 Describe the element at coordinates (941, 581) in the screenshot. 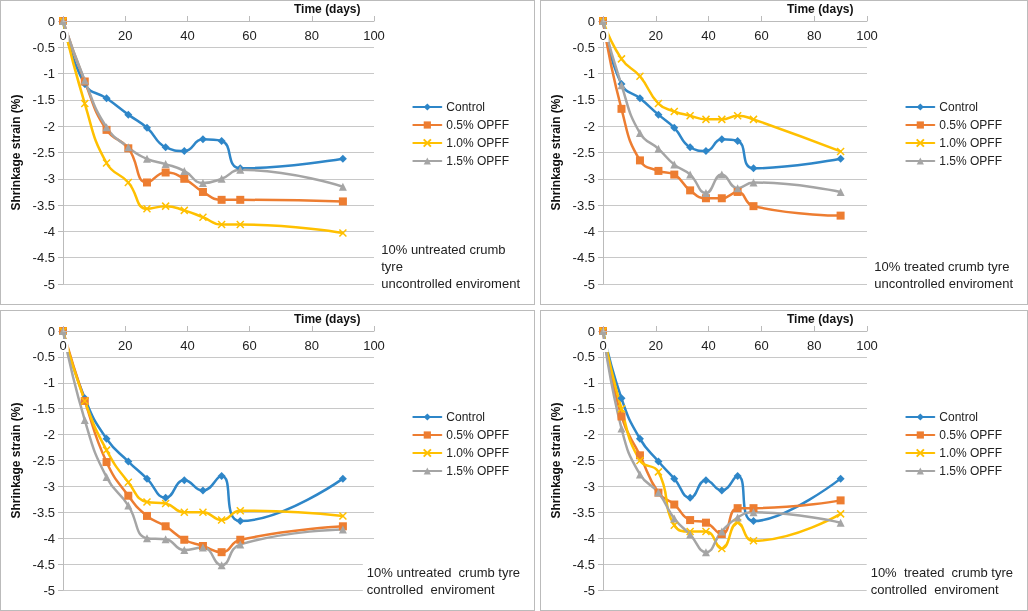

I see `text: 10% treated crumb tyre controlled enviroment` at that location.